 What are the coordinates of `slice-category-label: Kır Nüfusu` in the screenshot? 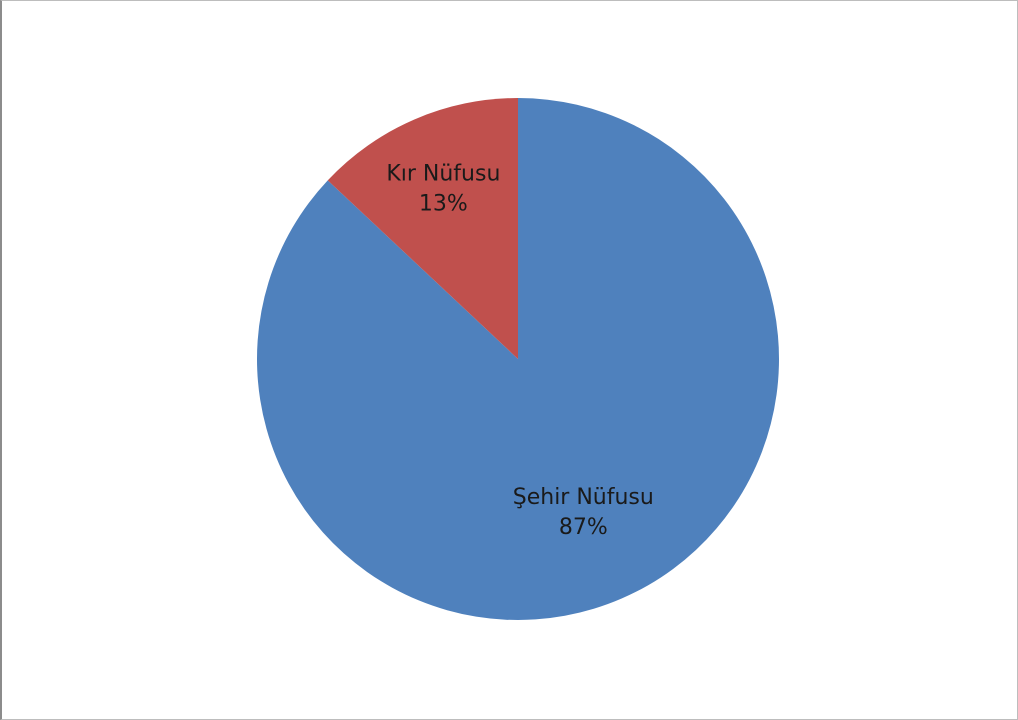 It's located at (443, 174).